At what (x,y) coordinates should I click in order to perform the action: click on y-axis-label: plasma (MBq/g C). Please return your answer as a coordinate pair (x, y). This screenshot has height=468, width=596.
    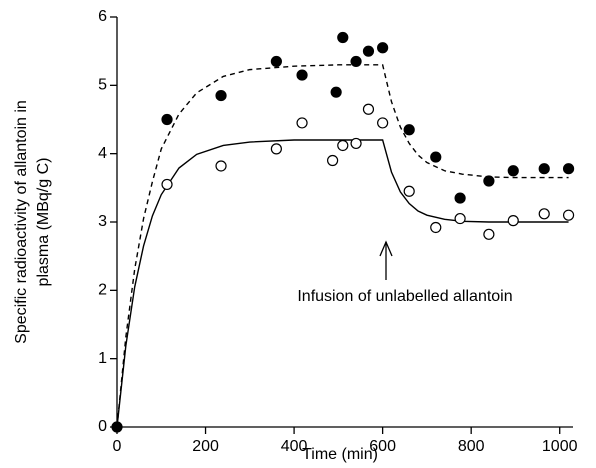
    Looking at the image, I should click on (43, 222).